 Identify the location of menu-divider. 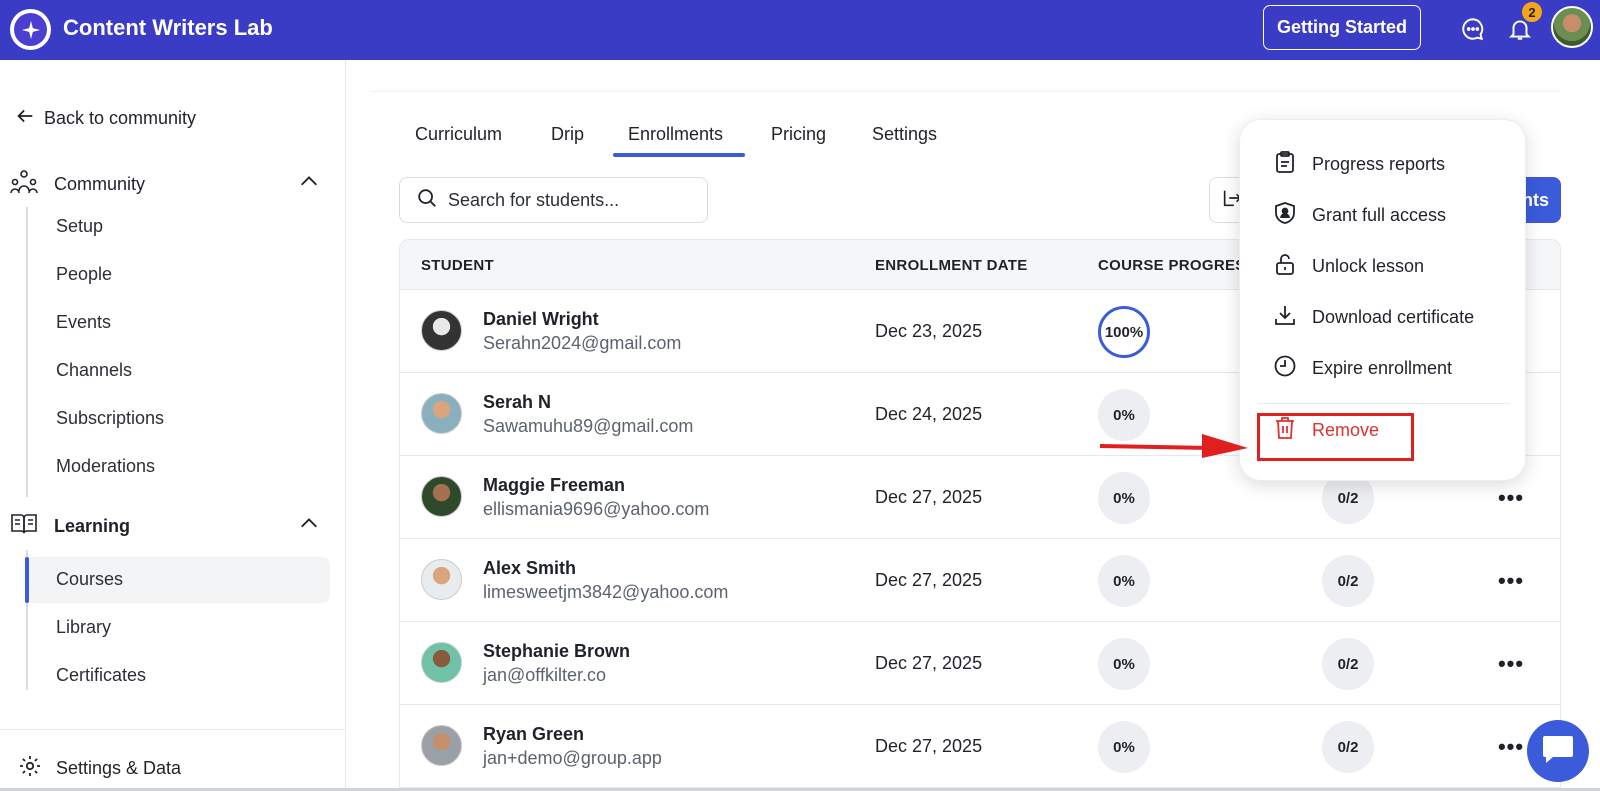
(1384, 403).